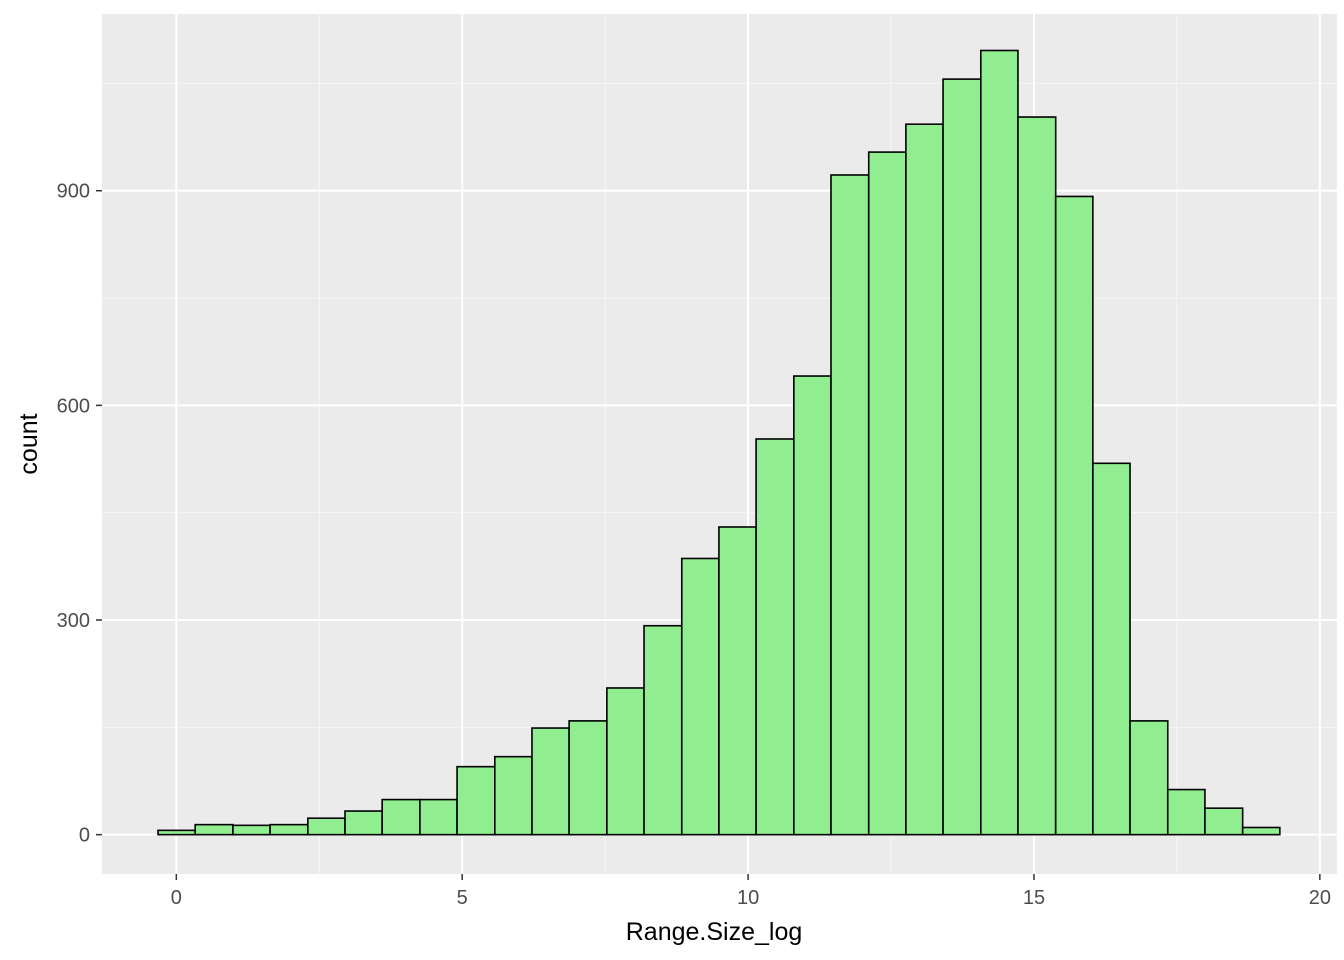  Describe the element at coordinates (29, 443) in the screenshot. I see `y-axis-title: count` at that location.